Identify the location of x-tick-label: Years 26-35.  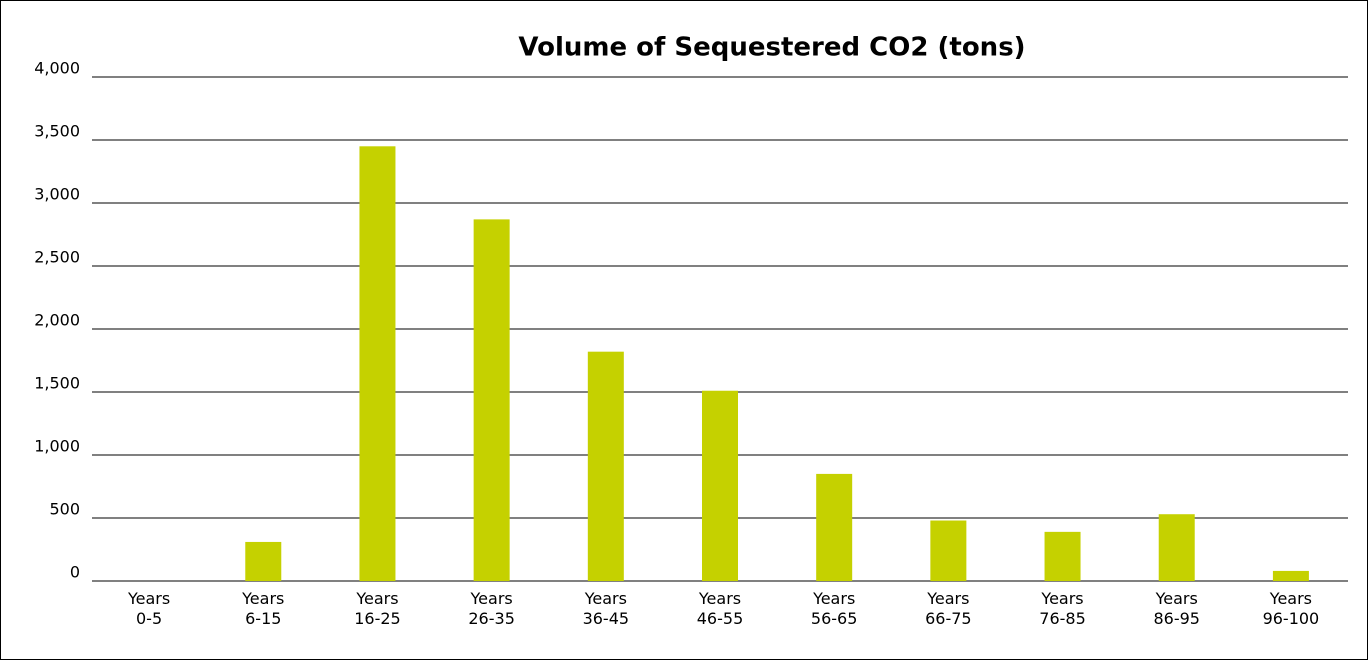
(491, 608).